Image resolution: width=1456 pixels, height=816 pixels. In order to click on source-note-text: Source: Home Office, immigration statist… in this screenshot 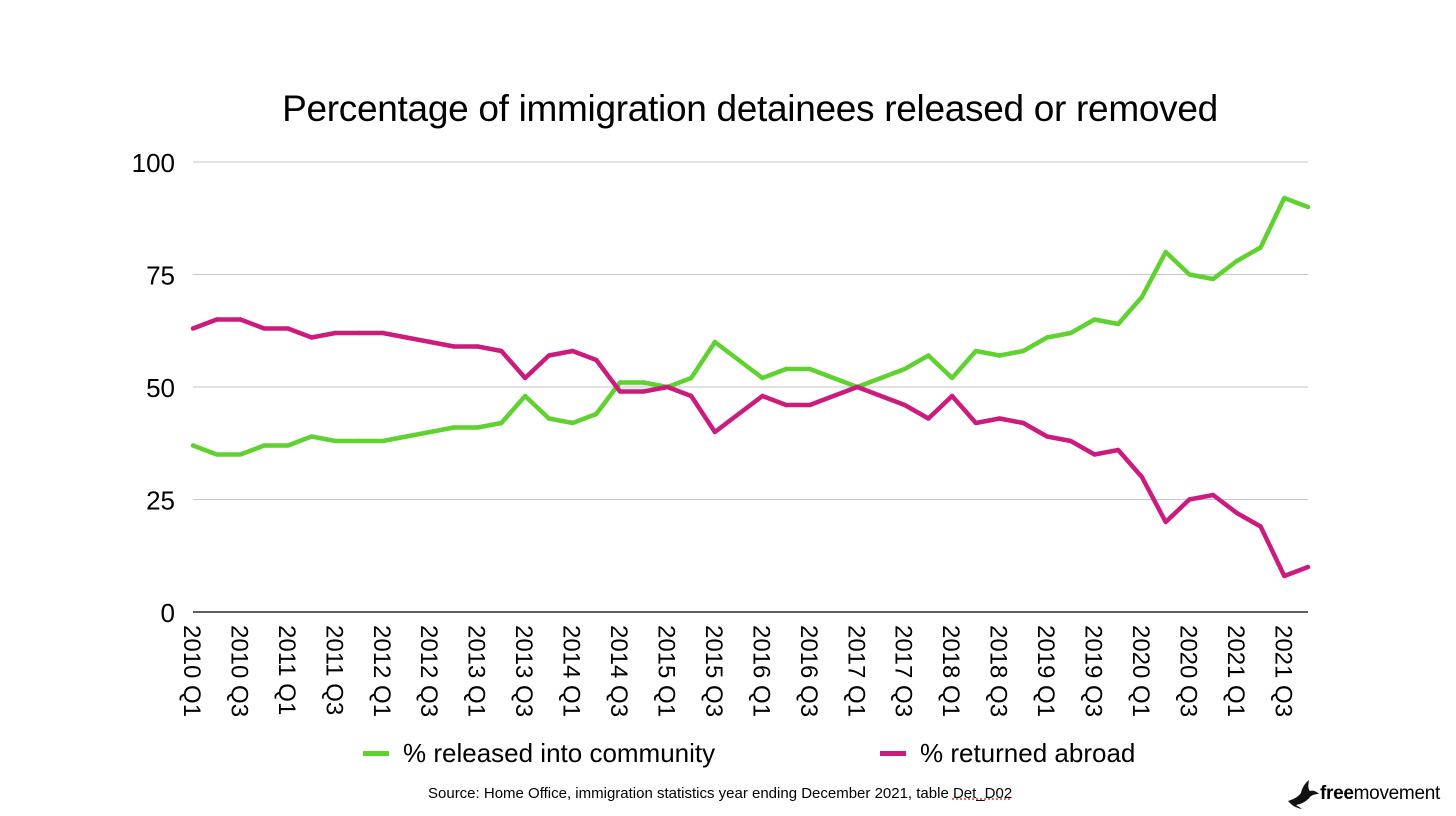, I will do `click(690, 793)`.